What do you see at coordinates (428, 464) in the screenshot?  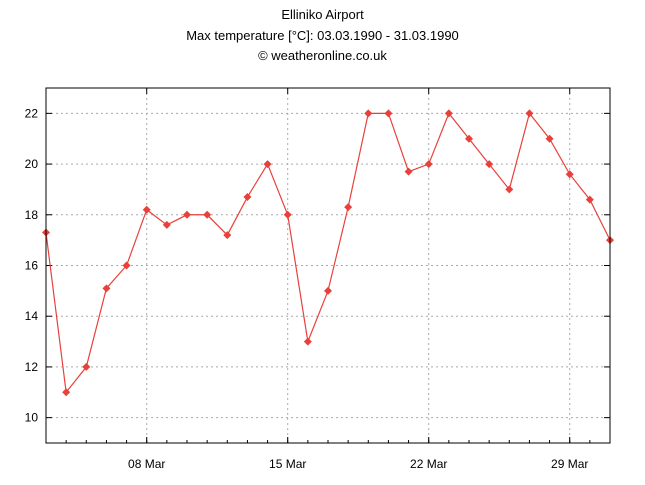 I see `x-tick-label: 22 Mar` at bounding box center [428, 464].